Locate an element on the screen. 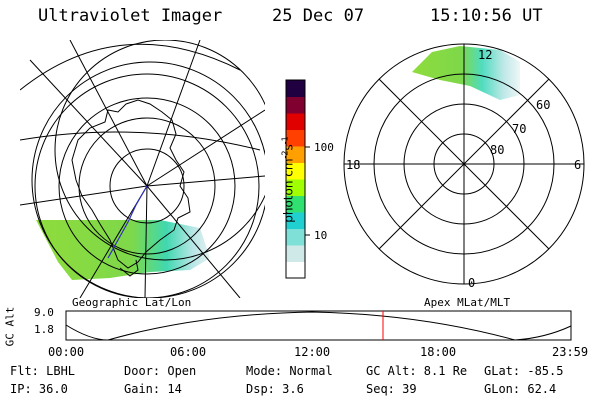  mlat-label-70: 70 is located at coordinates (519, 129).